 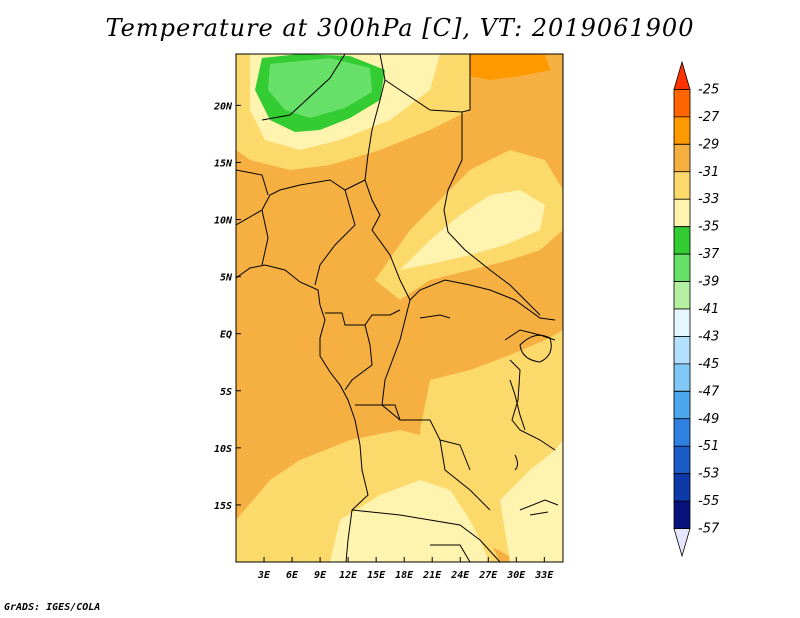 What do you see at coordinates (226, 335) in the screenshot?
I see `lat-tick-label: EQ` at bounding box center [226, 335].